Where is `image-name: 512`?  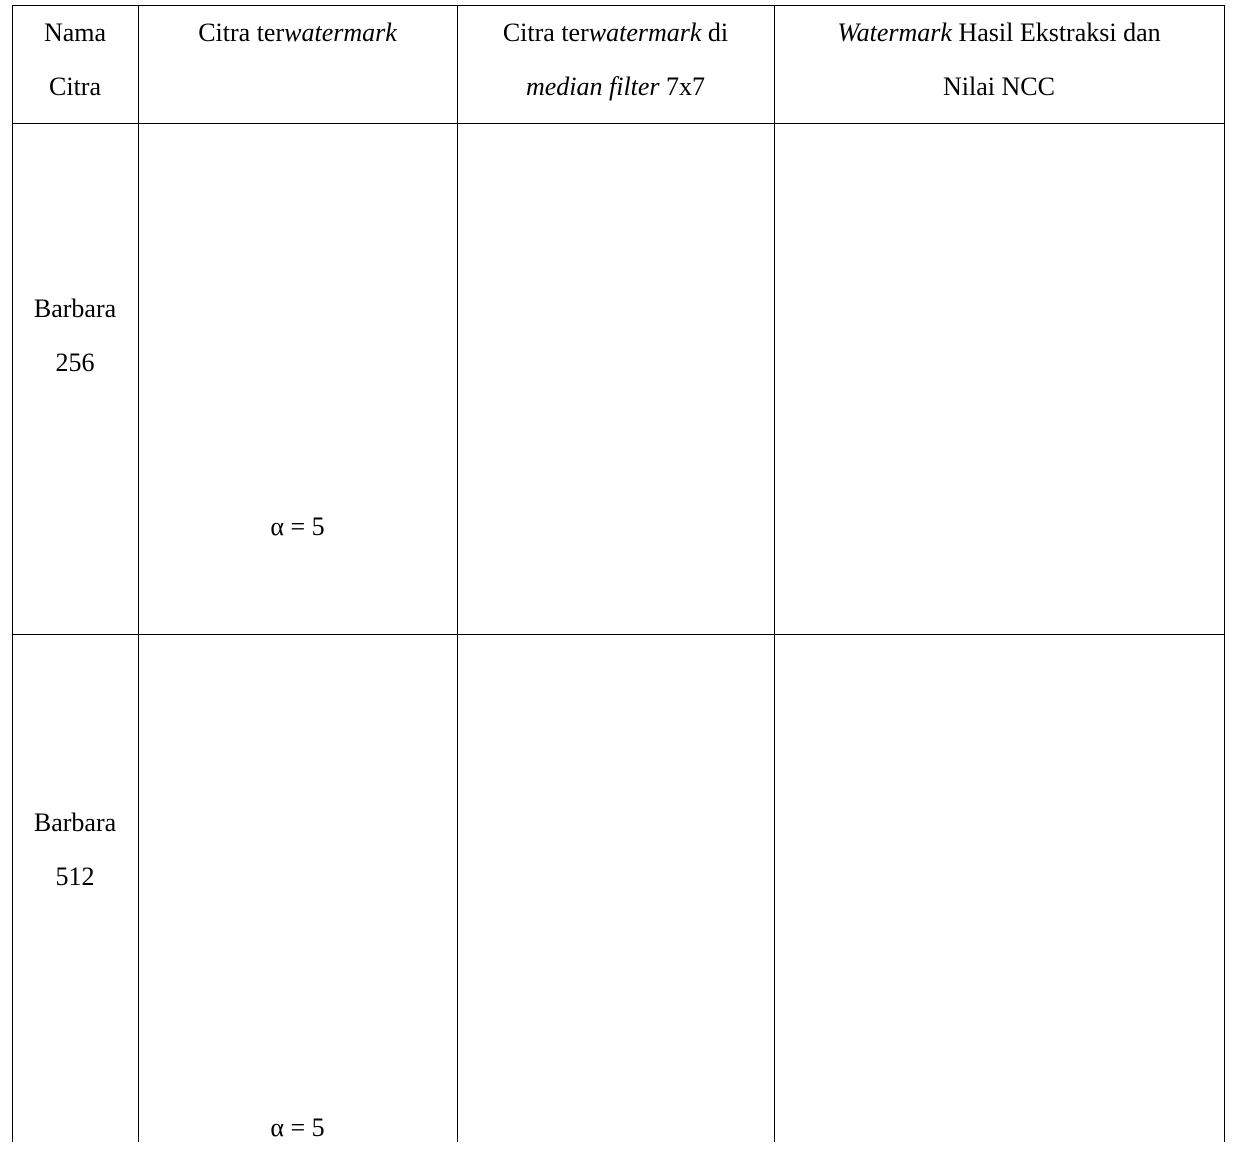 image-name: 512 is located at coordinates (75, 876).